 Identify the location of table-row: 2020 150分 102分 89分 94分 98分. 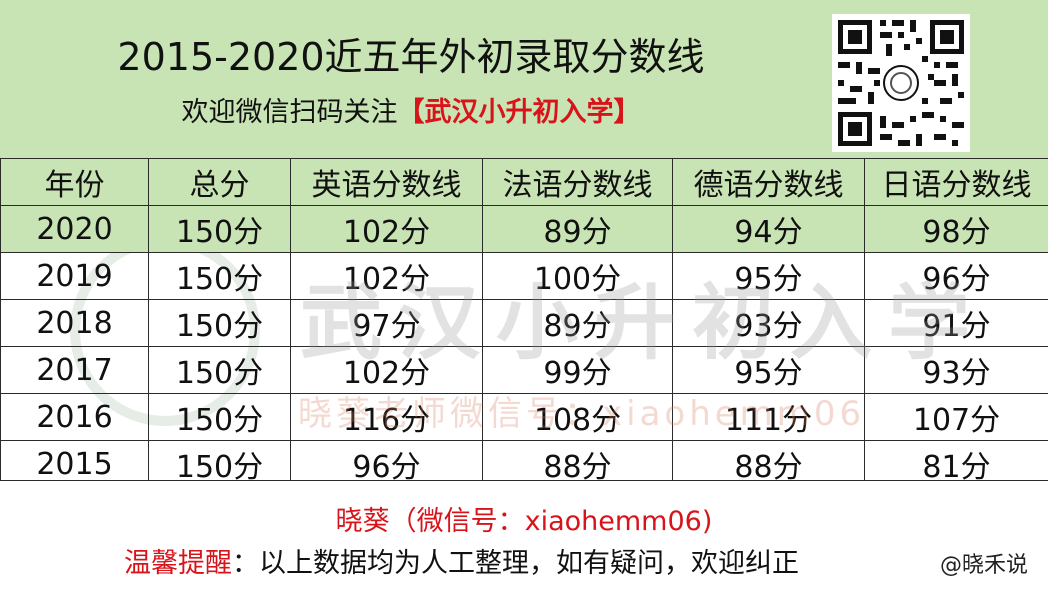
(524, 229).